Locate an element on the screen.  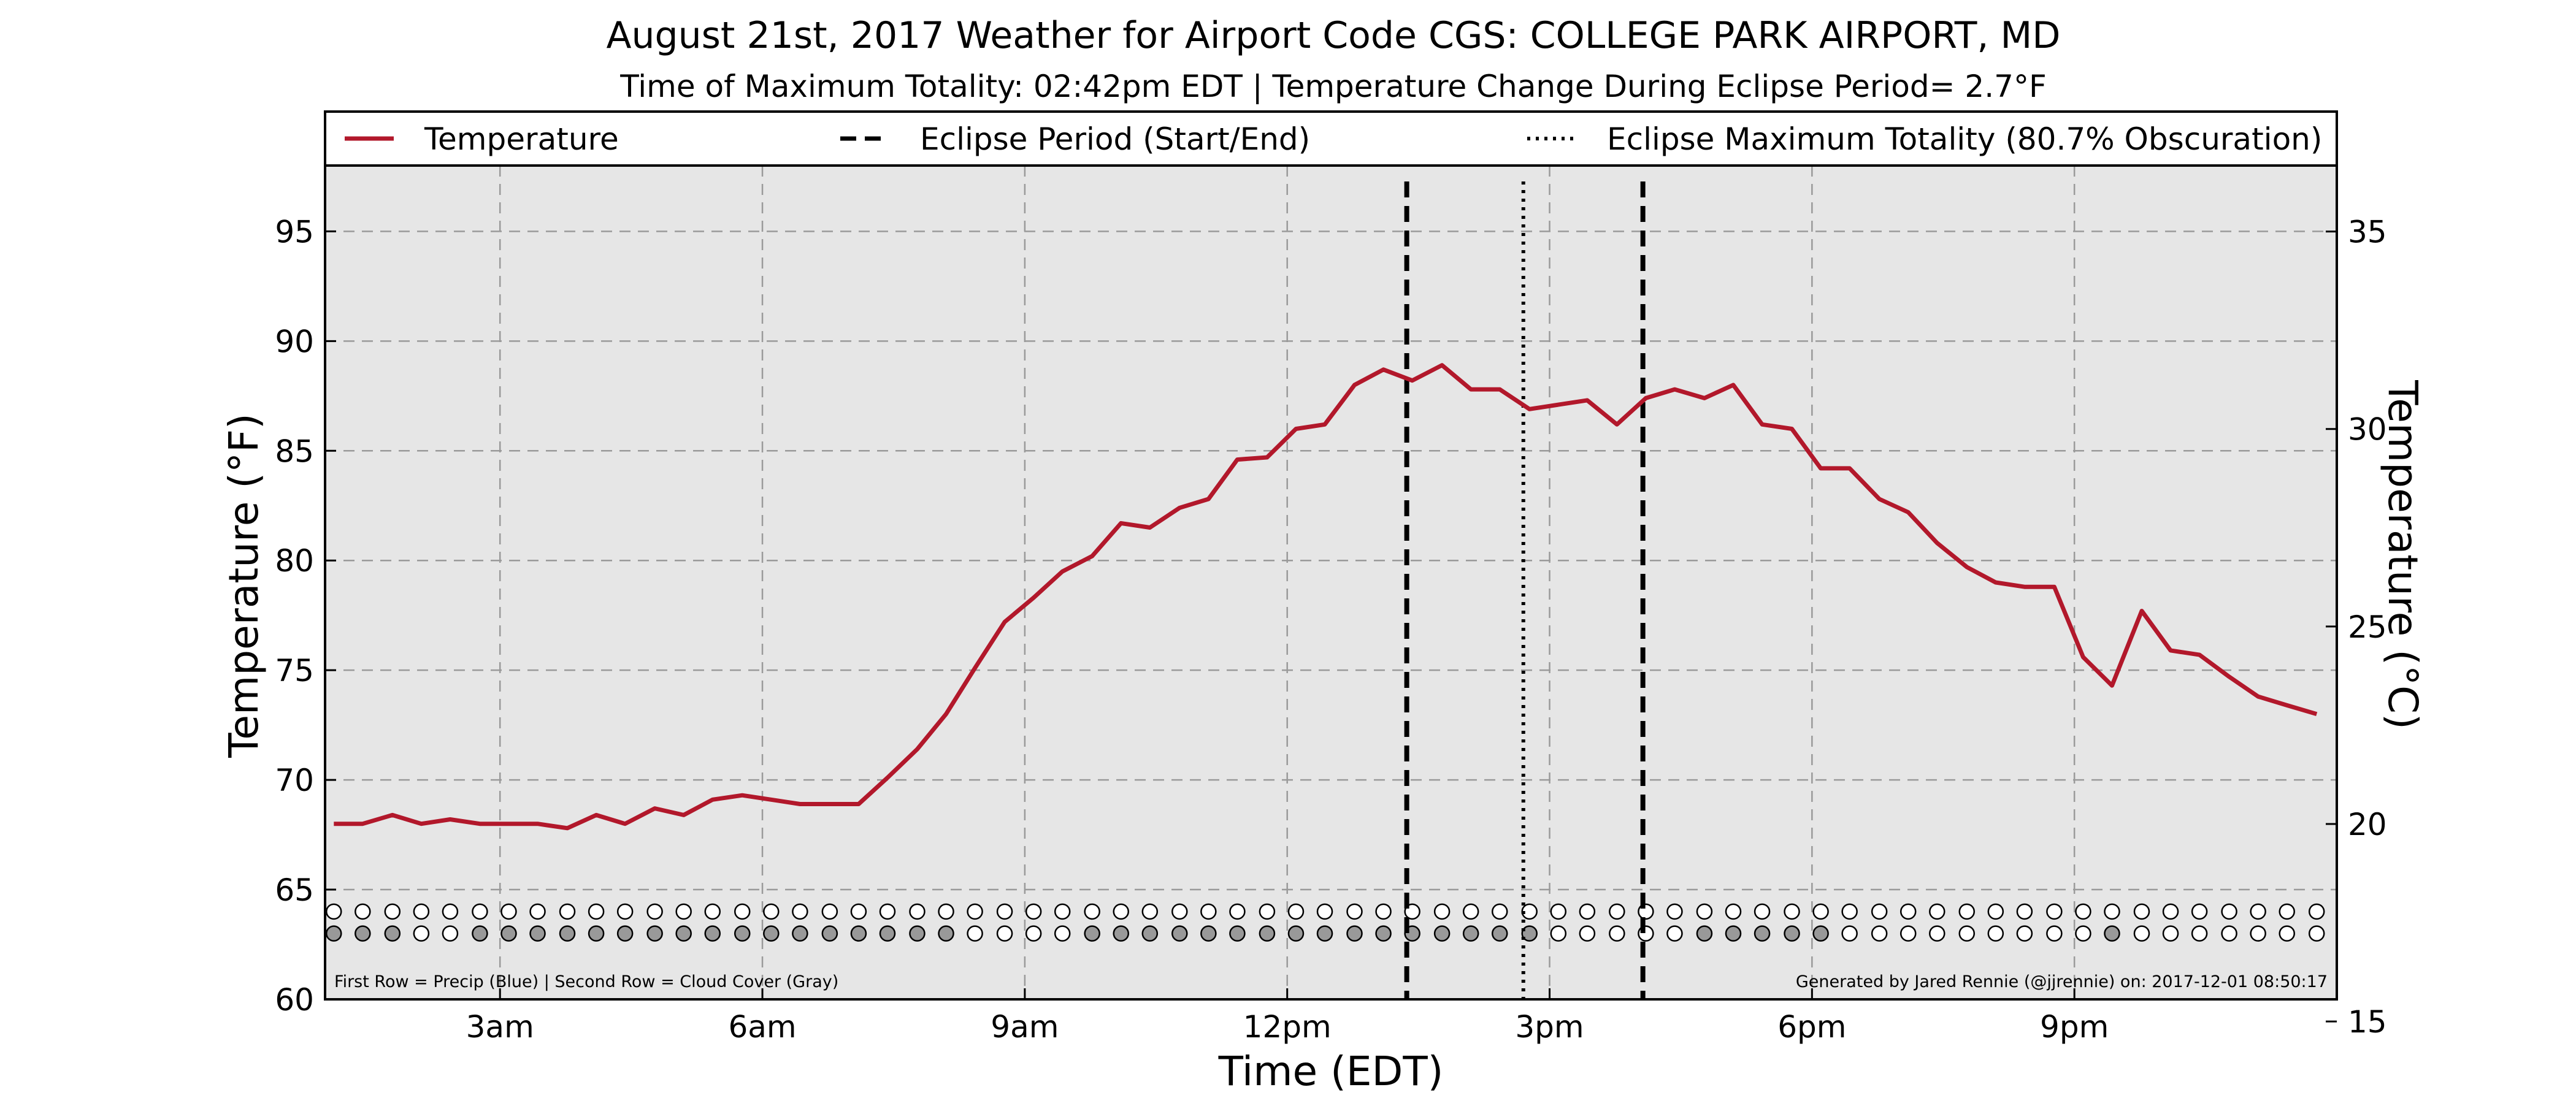
y-right-tick-label: 35 is located at coordinates (2367, 232).